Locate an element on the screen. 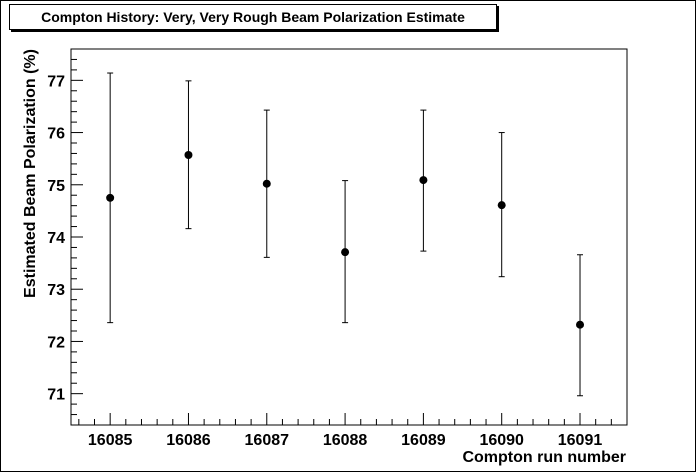 This screenshot has width=696, height=472. x-tick-label: 16086 is located at coordinates (188, 440).